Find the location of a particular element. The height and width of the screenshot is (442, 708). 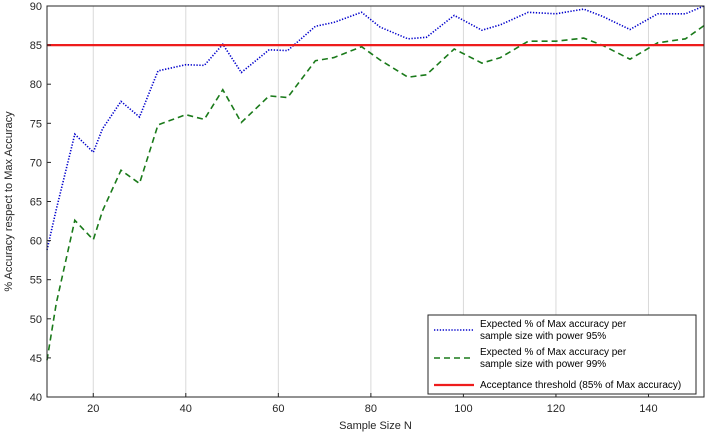

legend-label: sample size with power 95% is located at coordinates (543, 336).